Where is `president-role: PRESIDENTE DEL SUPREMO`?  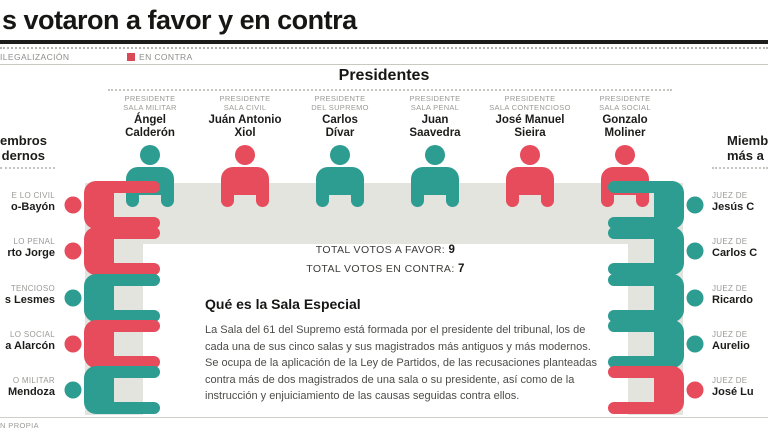 president-role: PRESIDENTE DEL SUPREMO is located at coordinates (340, 103).